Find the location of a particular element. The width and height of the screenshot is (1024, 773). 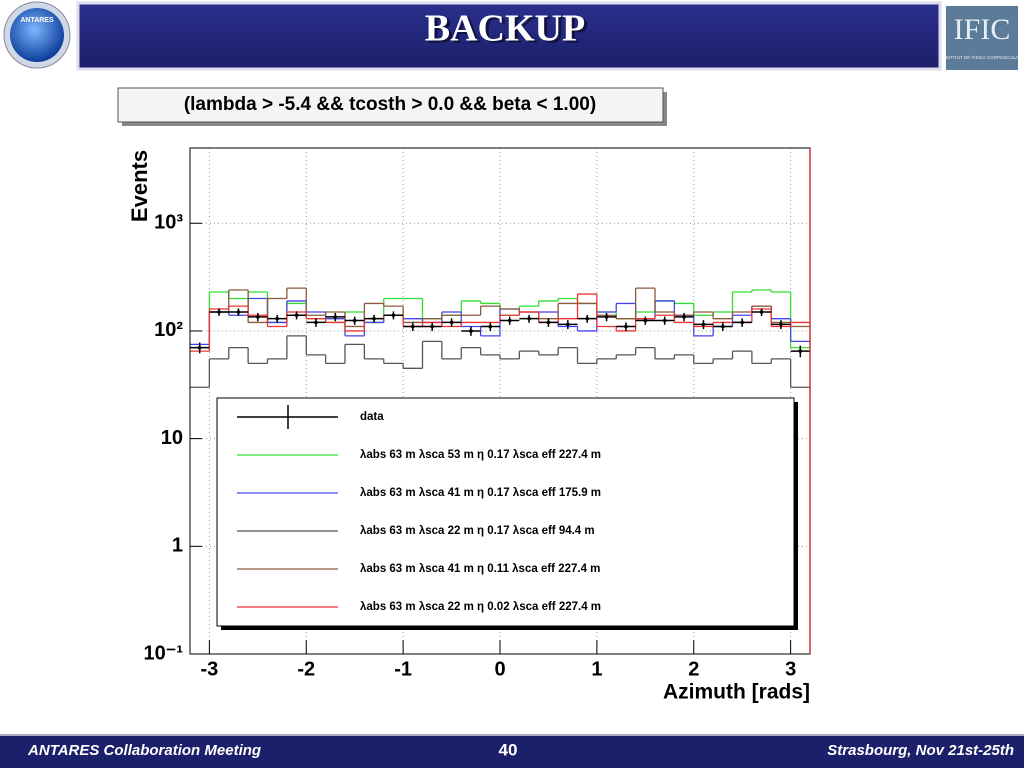

footer-right: Strasbourg, Nov 21st-25th is located at coordinates (920, 750).